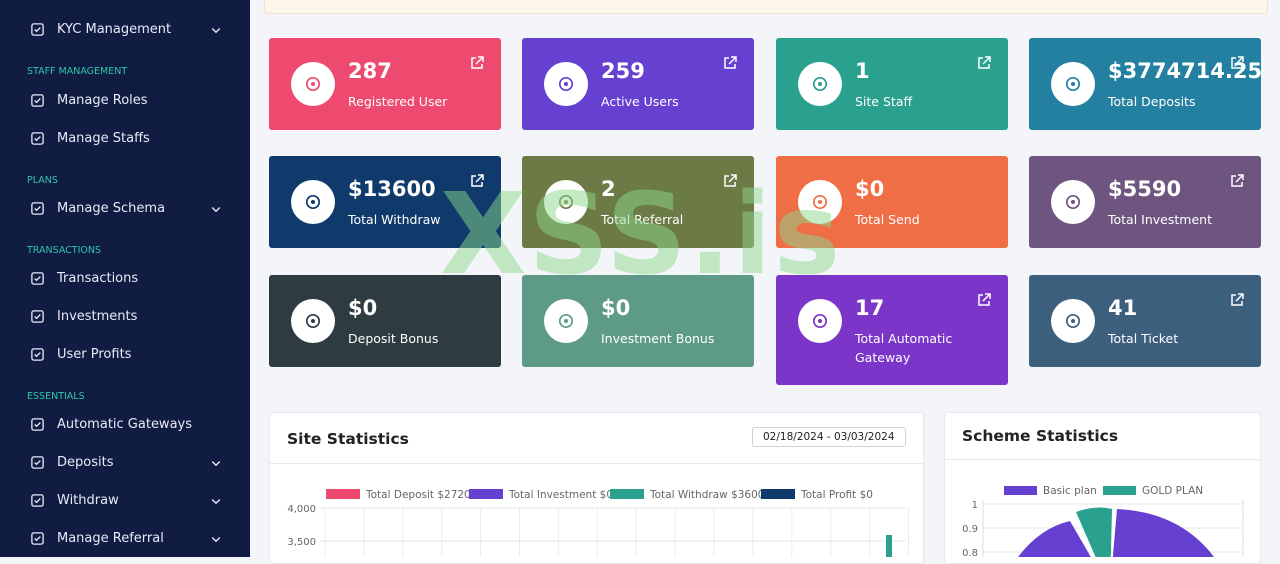 Image resolution: width=1280 pixels, height=564 pixels. Describe the element at coordinates (608, 189) in the screenshot. I see `card-value: 2` at that location.